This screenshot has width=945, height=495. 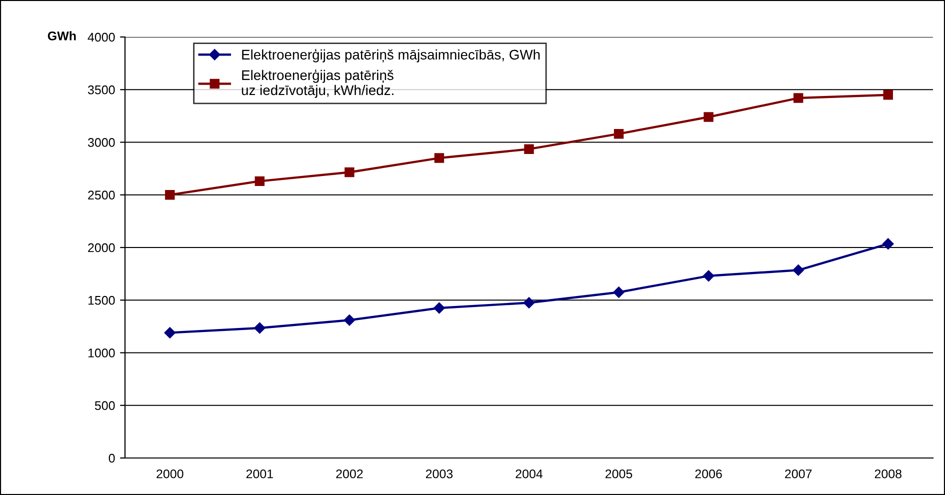 What do you see at coordinates (349, 473) in the screenshot?
I see `x-tick-label: 2002` at bounding box center [349, 473].